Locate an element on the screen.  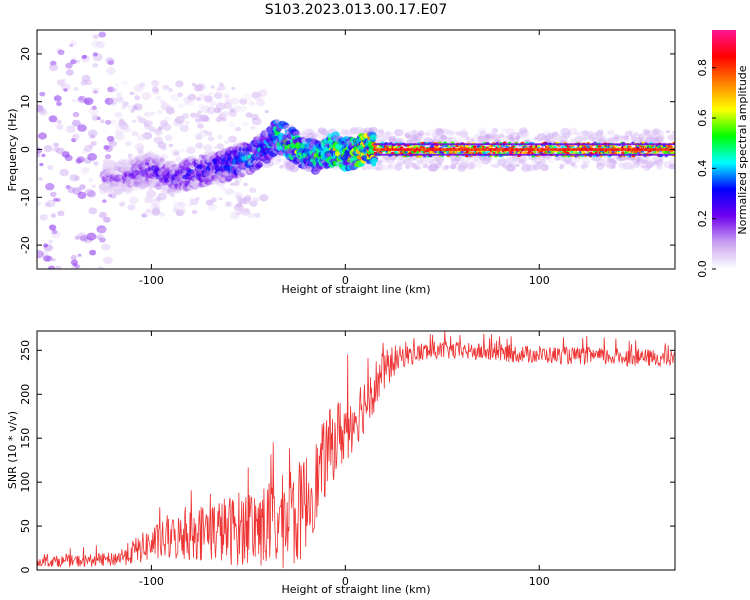
colorbar-gradient is located at coordinates (724, 149).